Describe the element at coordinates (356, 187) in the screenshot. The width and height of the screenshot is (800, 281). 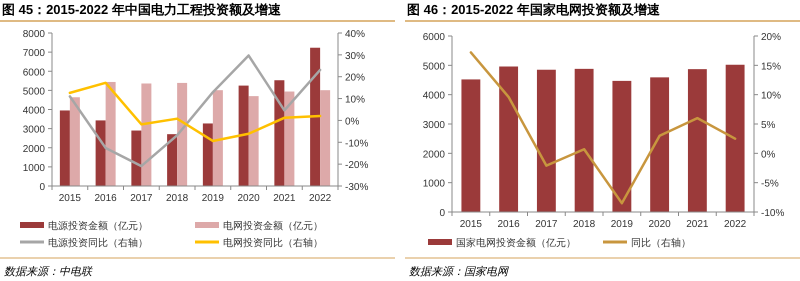
I see `y2-tick-label: -30%` at that location.